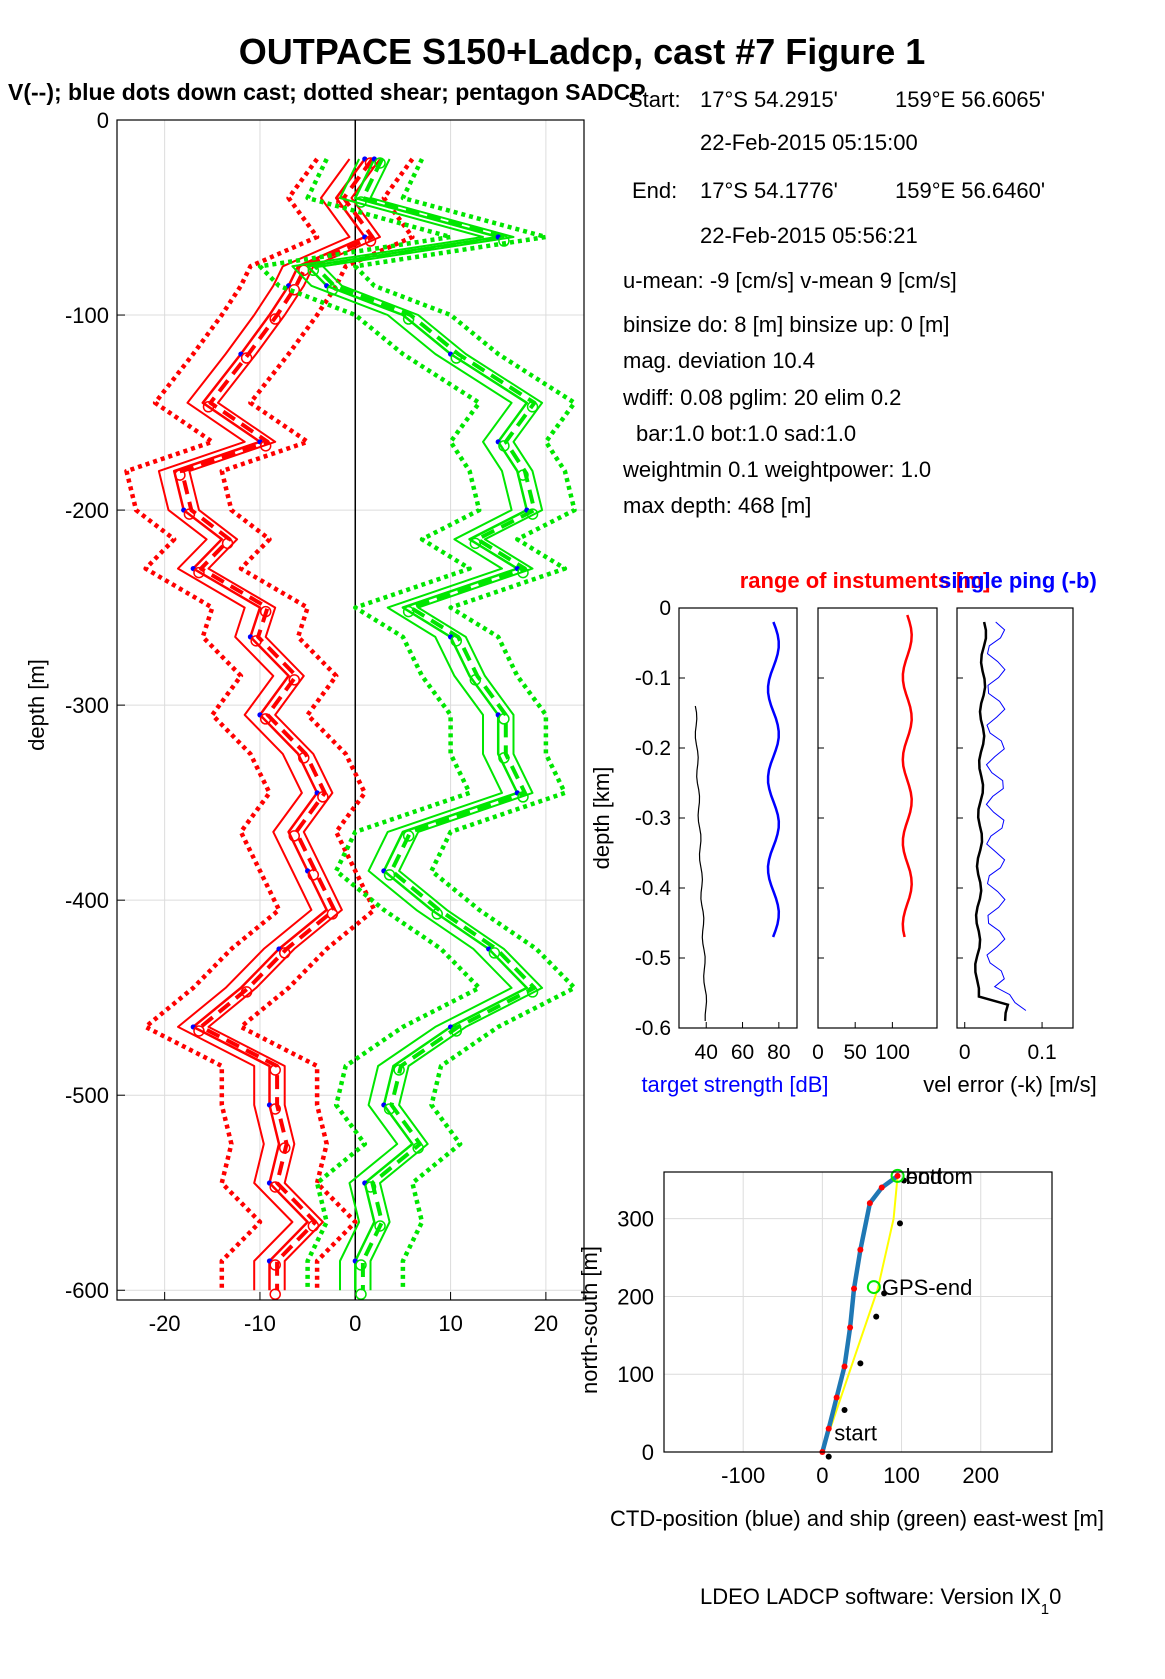  Describe the element at coordinates (992, 821) in the screenshot. I see `vel-error-line` at that location.